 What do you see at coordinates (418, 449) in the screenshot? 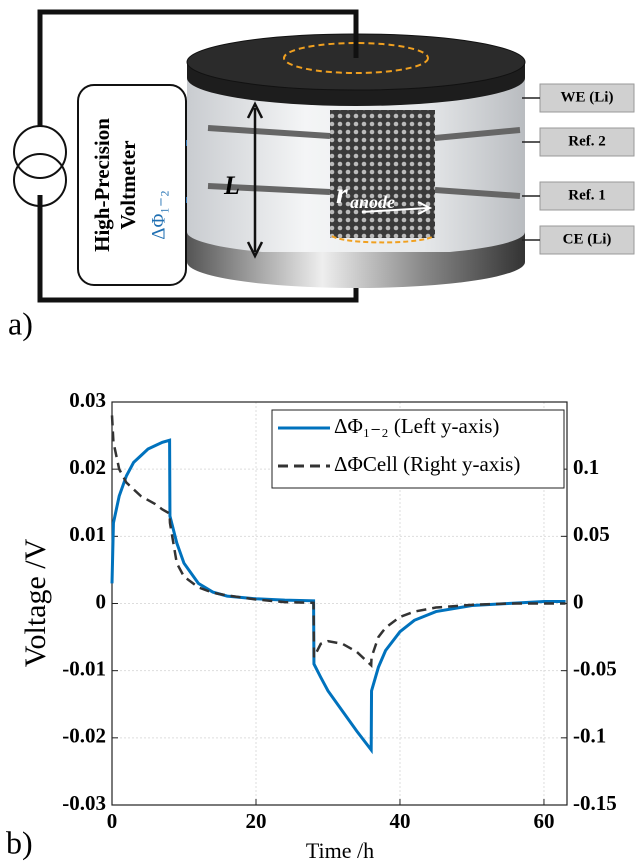
I see `legend-box` at bounding box center [418, 449].